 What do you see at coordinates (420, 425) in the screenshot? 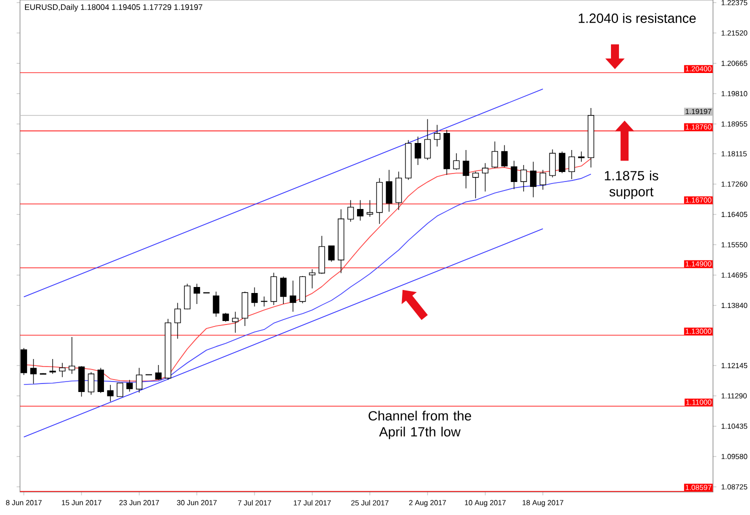
I see `annotation: Channel from the April 17th low` at bounding box center [420, 425].